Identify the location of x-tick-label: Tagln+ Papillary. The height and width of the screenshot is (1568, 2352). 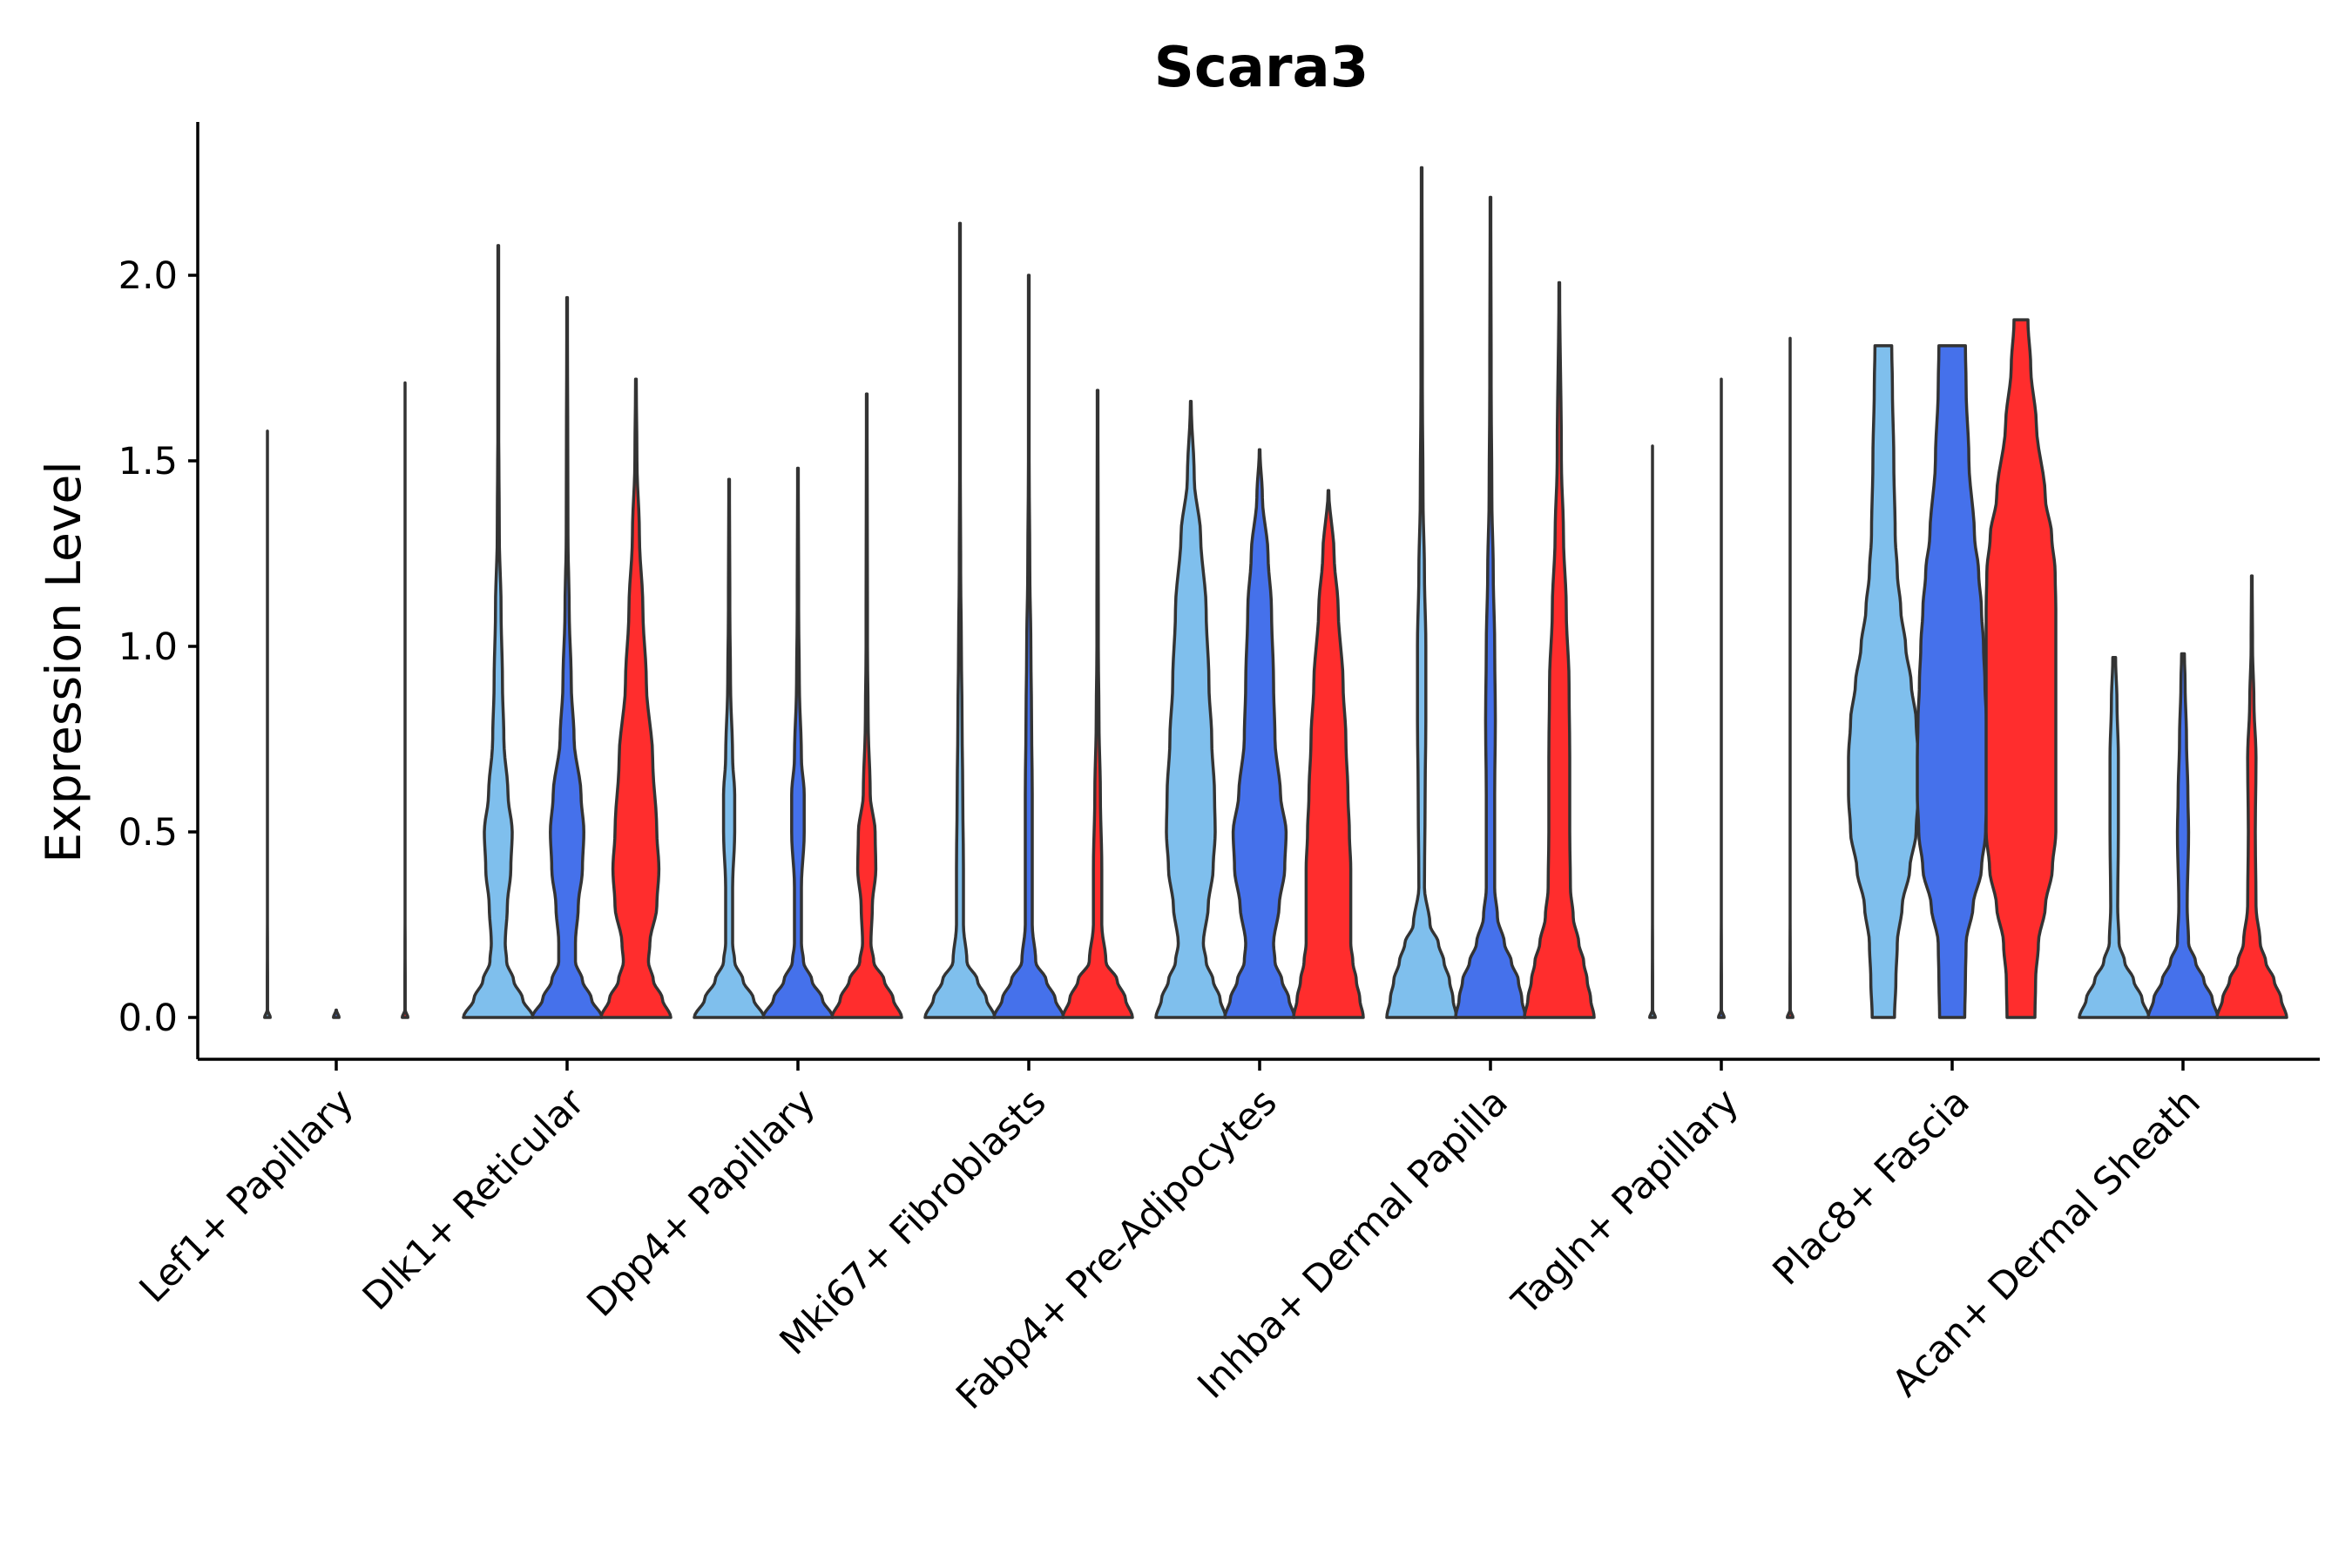
(1625, 1202).